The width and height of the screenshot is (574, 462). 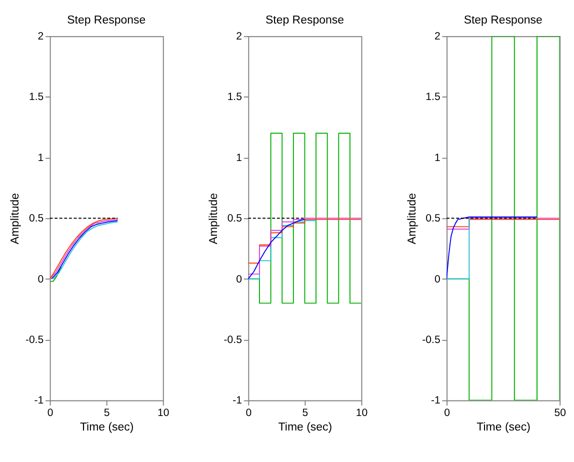 I want to click on x-tick-label: 50, so click(x=560, y=413).